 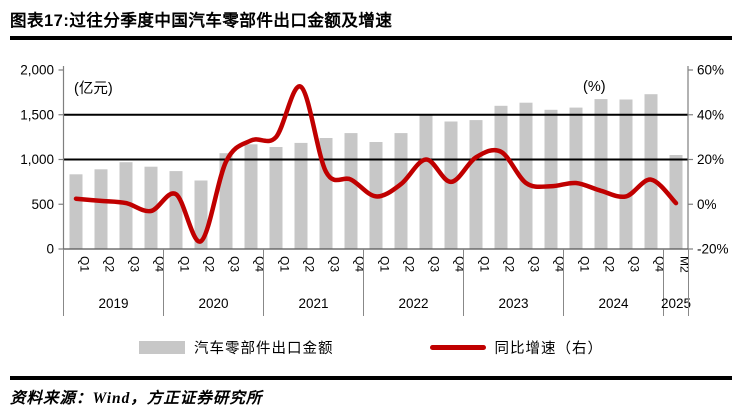 I want to click on left-axis-tick-label: 2,000, so click(x=37, y=70).